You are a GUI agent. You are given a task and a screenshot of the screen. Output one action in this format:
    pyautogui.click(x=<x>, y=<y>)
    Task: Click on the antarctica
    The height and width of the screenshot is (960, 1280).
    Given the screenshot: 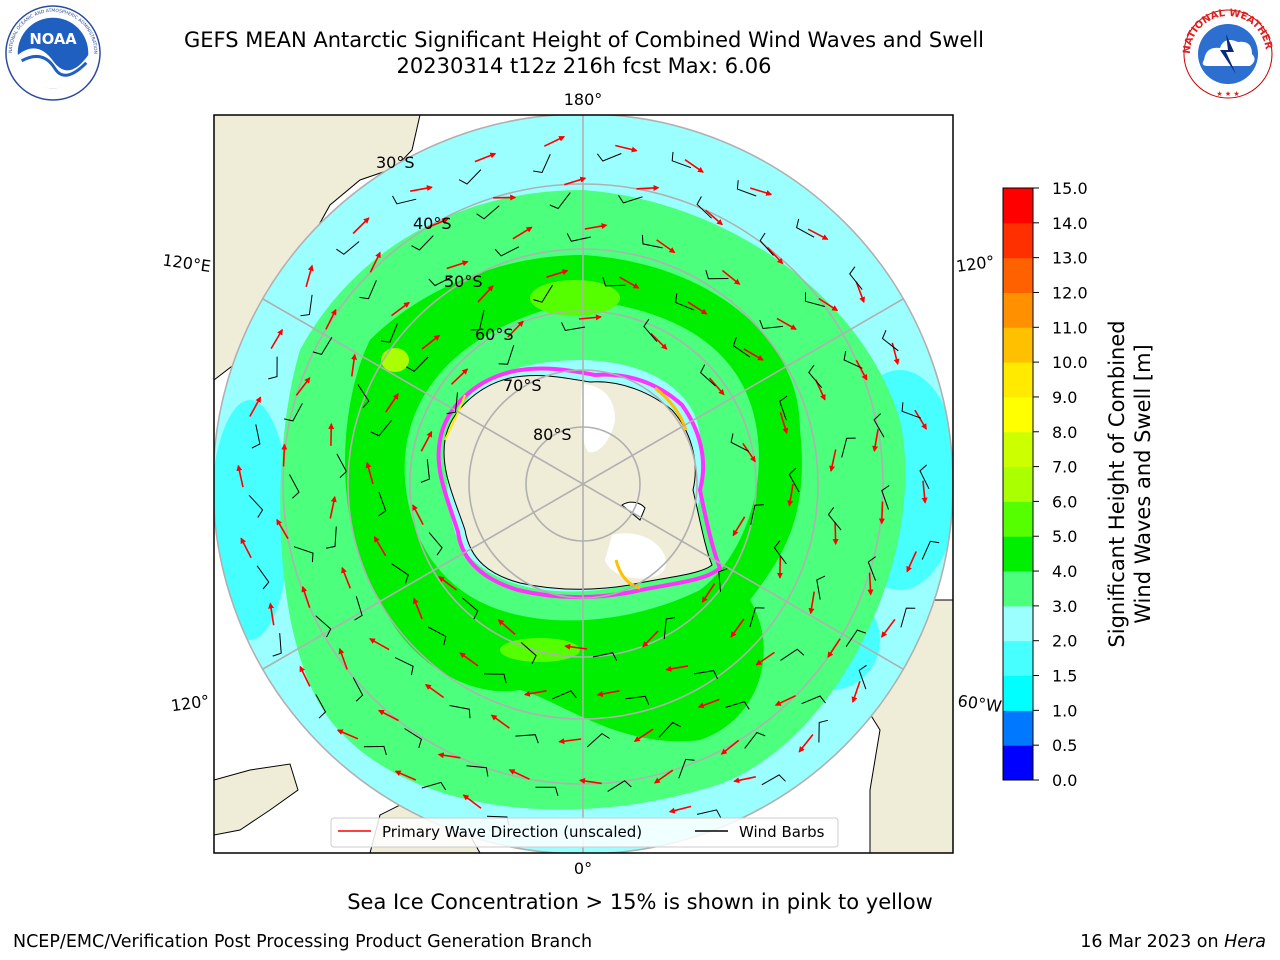 What is the action you would take?
    pyautogui.click(x=579, y=482)
    